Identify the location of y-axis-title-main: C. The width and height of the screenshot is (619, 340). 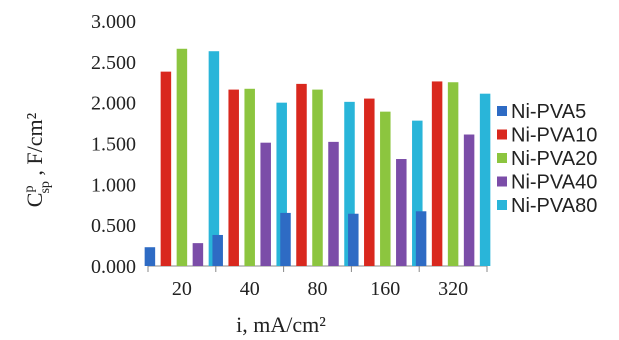
(34, 200).